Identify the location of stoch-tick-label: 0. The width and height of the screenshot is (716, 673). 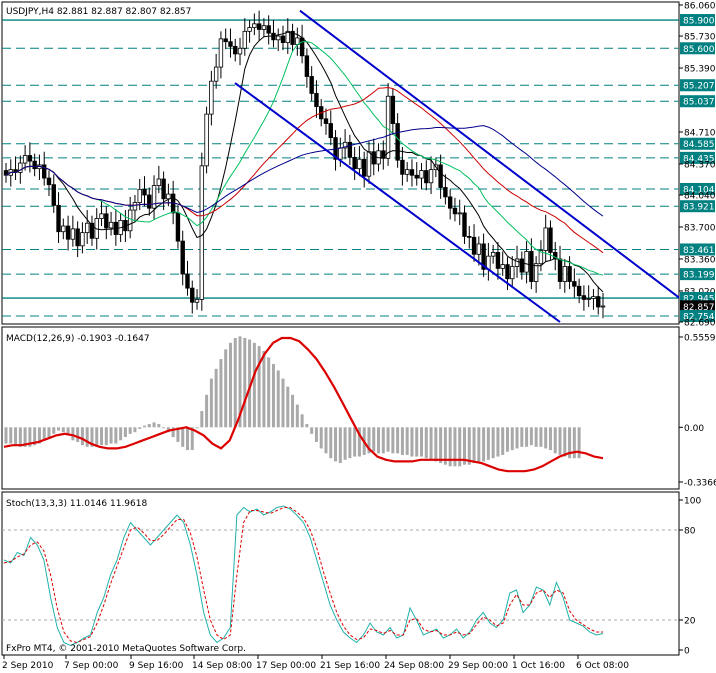
(687, 652).